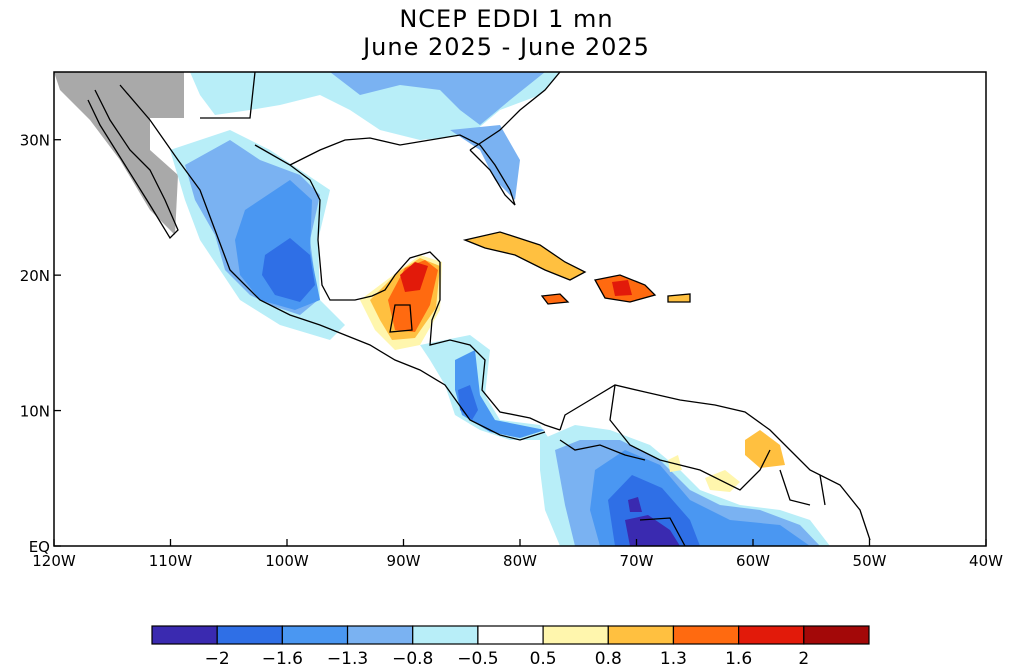 The height and width of the screenshot is (672, 1013). I want to click on colorbar-label: 1.3, so click(673, 659).